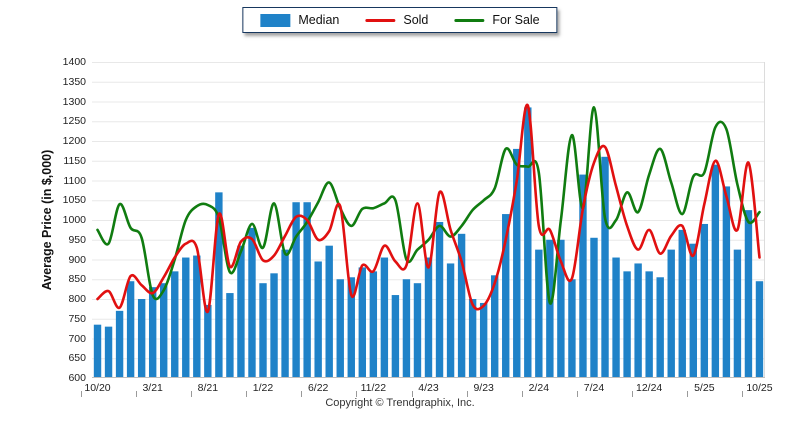 Image resolution: width=800 pixels, height=434 pixels. I want to click on y-tick-label: 800, so click(77, 299).